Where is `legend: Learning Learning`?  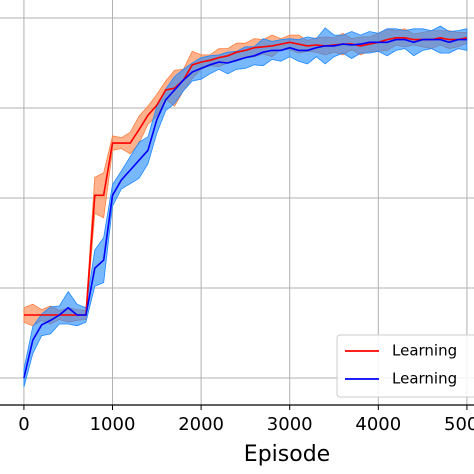 legend: Learning Learning is located at coordinates (405, 366).